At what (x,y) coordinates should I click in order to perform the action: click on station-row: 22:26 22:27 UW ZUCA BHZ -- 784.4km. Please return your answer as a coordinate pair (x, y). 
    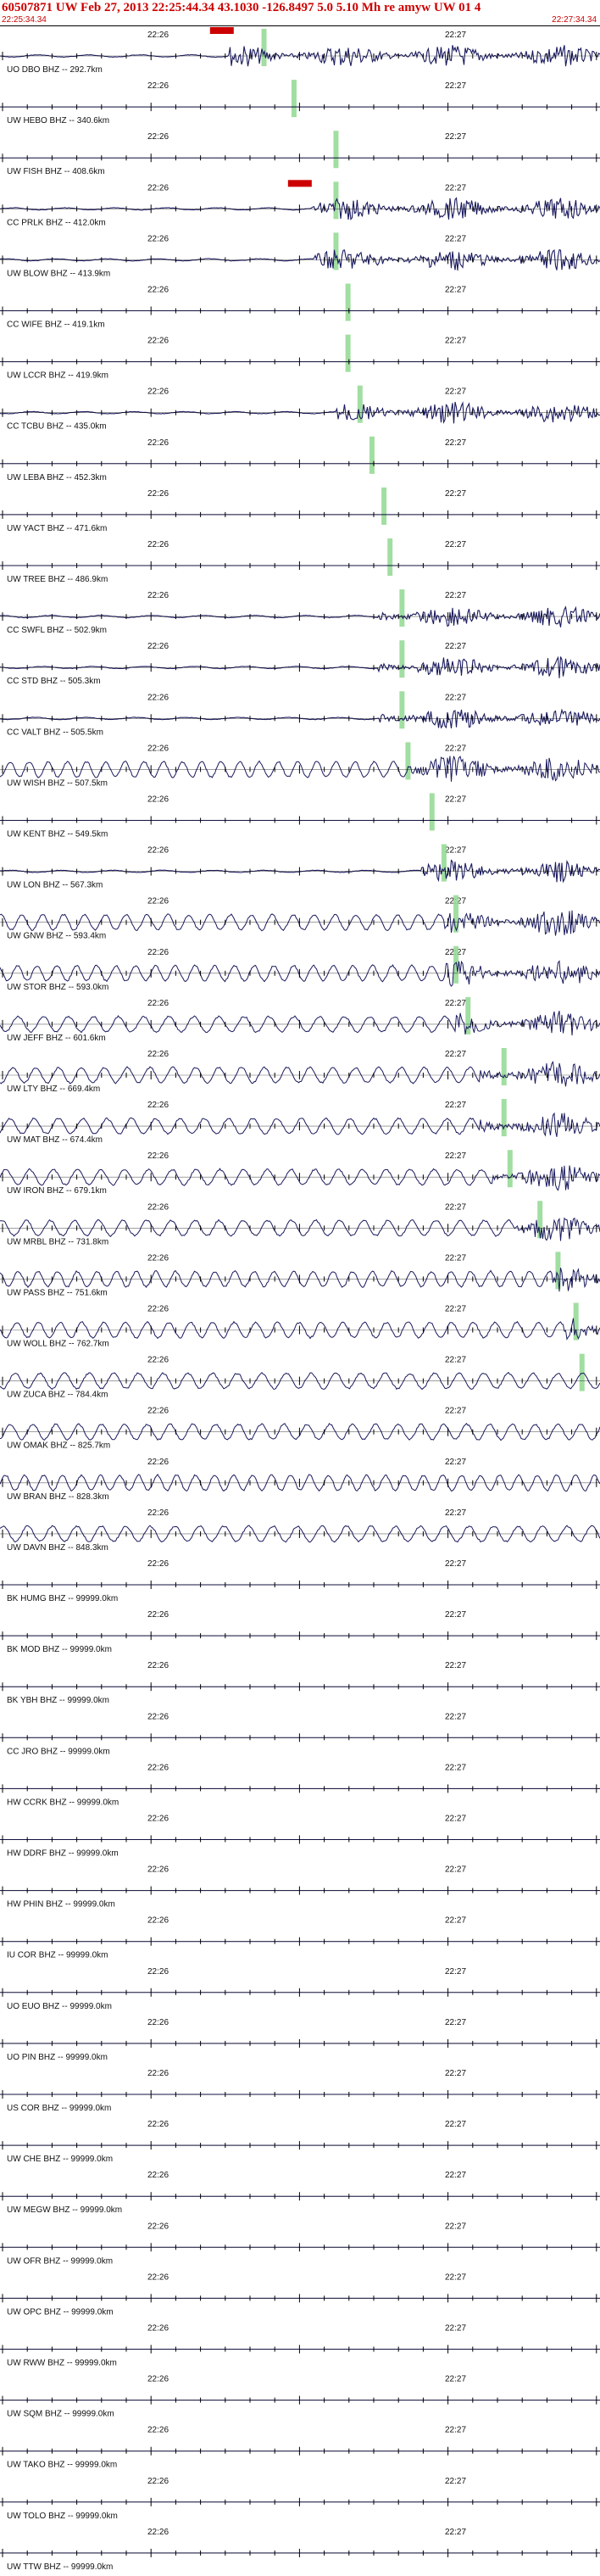
    Looking at the image, I should click on (300, 1376).